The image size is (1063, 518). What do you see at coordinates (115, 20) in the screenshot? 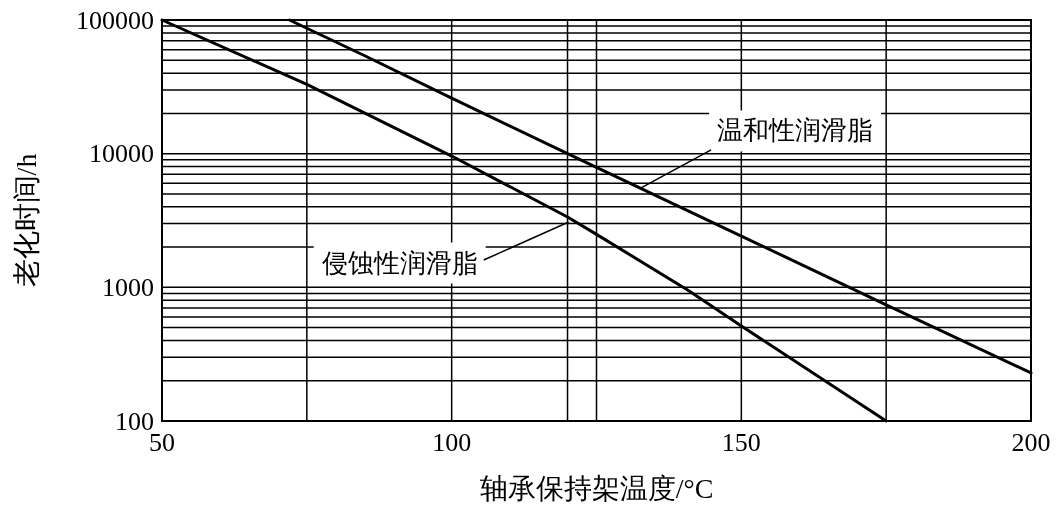
I see `y-tick-label: 100000` at bounding box center [115, 20].